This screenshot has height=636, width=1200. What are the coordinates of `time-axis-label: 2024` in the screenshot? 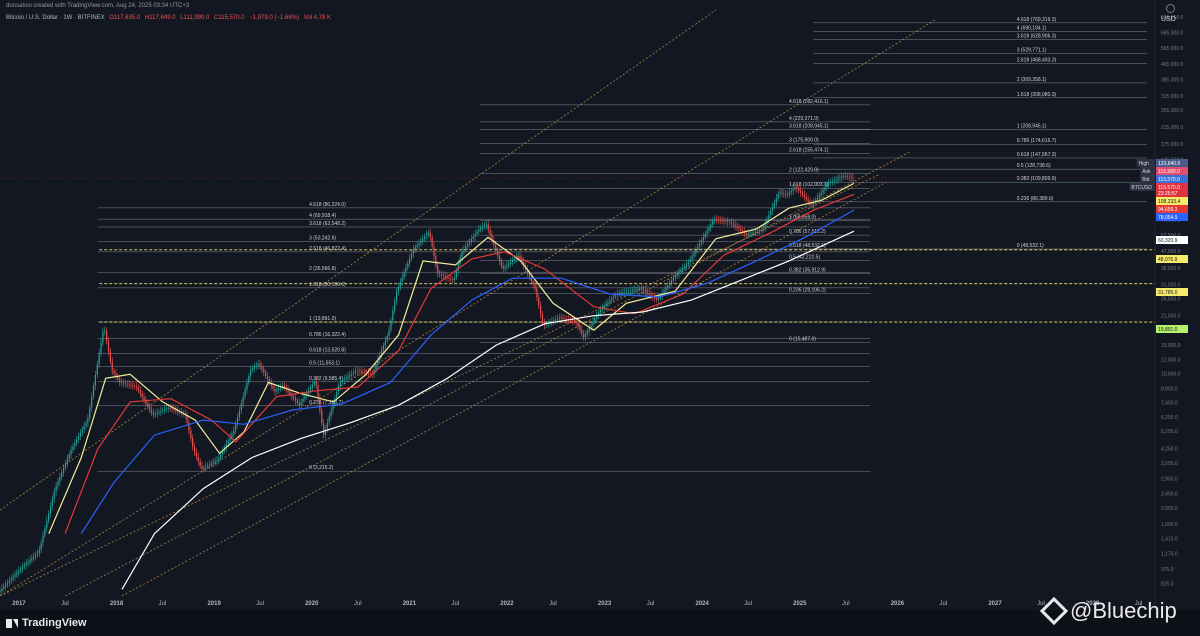 It's located at (703, 604).